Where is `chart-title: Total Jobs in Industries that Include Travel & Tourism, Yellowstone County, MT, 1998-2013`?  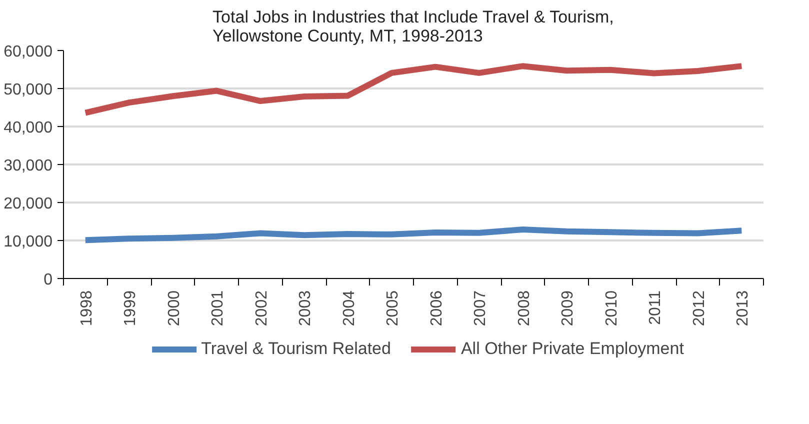
chart-title: Total Jobs in Industries that Include Travel & Tourism, Yellowstone County, MT, 1998-2013 is located at coordinates (413, 27).